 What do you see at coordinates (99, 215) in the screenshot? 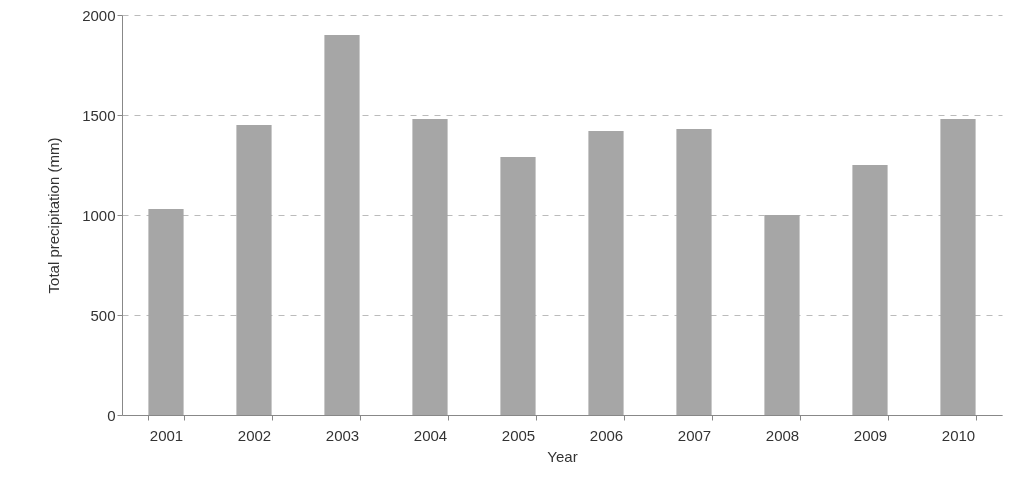
I see `y-tick-label: 1000` at bounding box center [99, 215].